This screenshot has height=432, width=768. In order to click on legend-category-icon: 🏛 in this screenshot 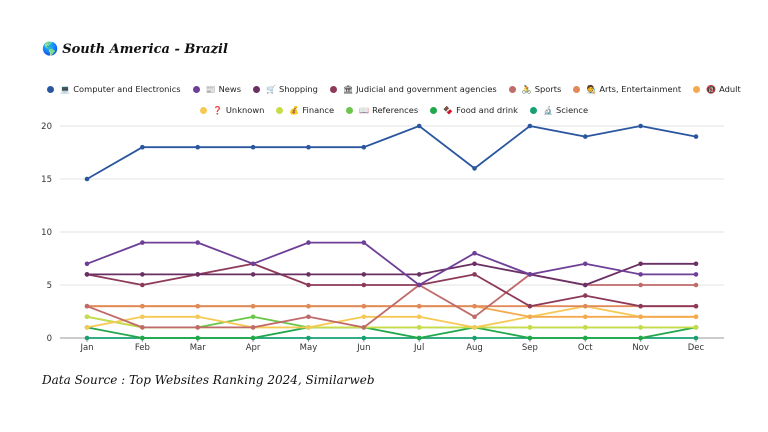, I will do `click(348, 89)`.